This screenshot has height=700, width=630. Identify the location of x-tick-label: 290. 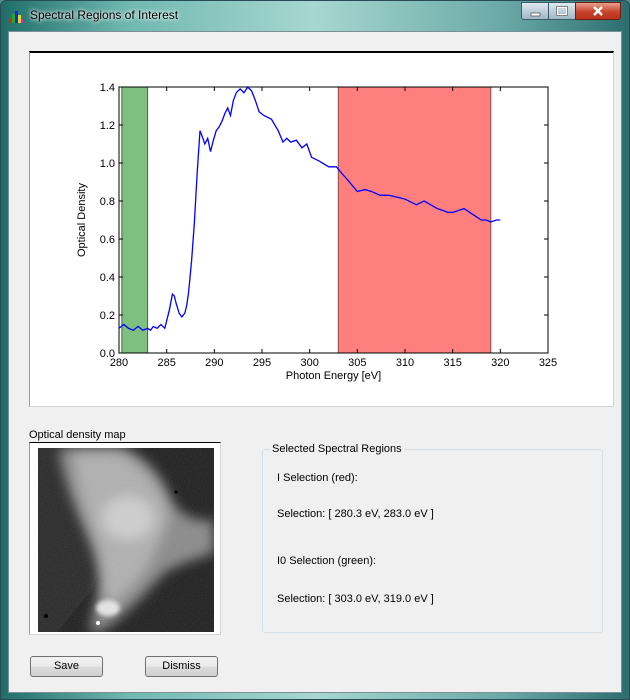
(214, 363).